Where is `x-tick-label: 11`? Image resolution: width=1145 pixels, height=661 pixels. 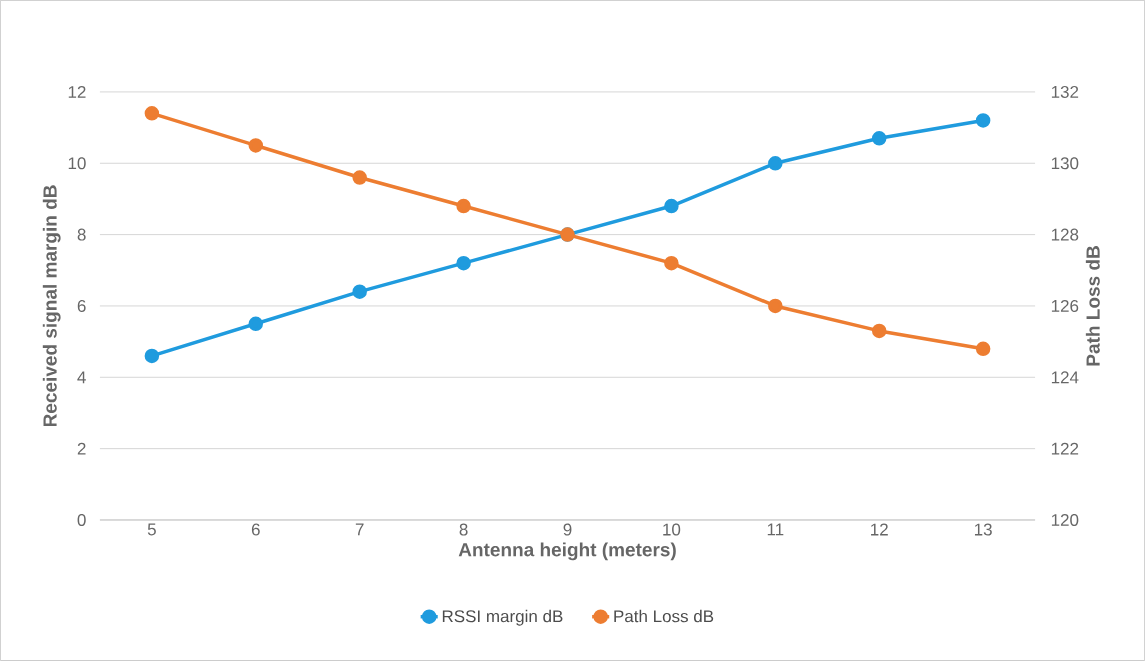
x-tick-label: 11 is located at coordinates (775, 529).